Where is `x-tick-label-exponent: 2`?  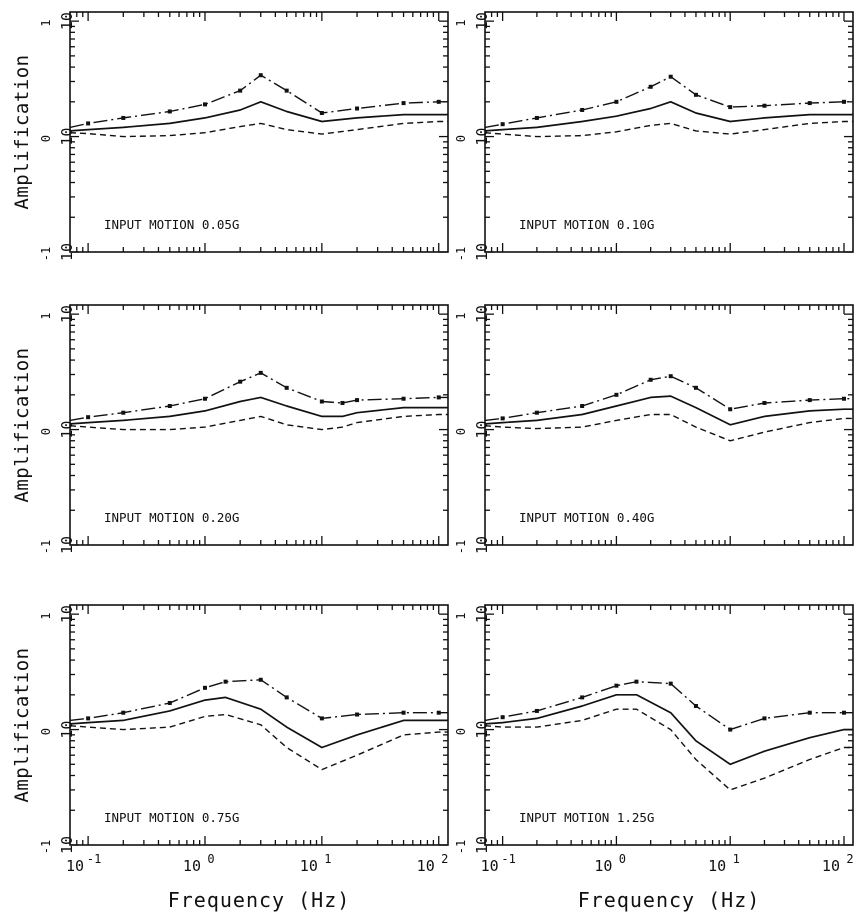 x-tick-label-exponent: 2 is located at coordinates (444, 859).